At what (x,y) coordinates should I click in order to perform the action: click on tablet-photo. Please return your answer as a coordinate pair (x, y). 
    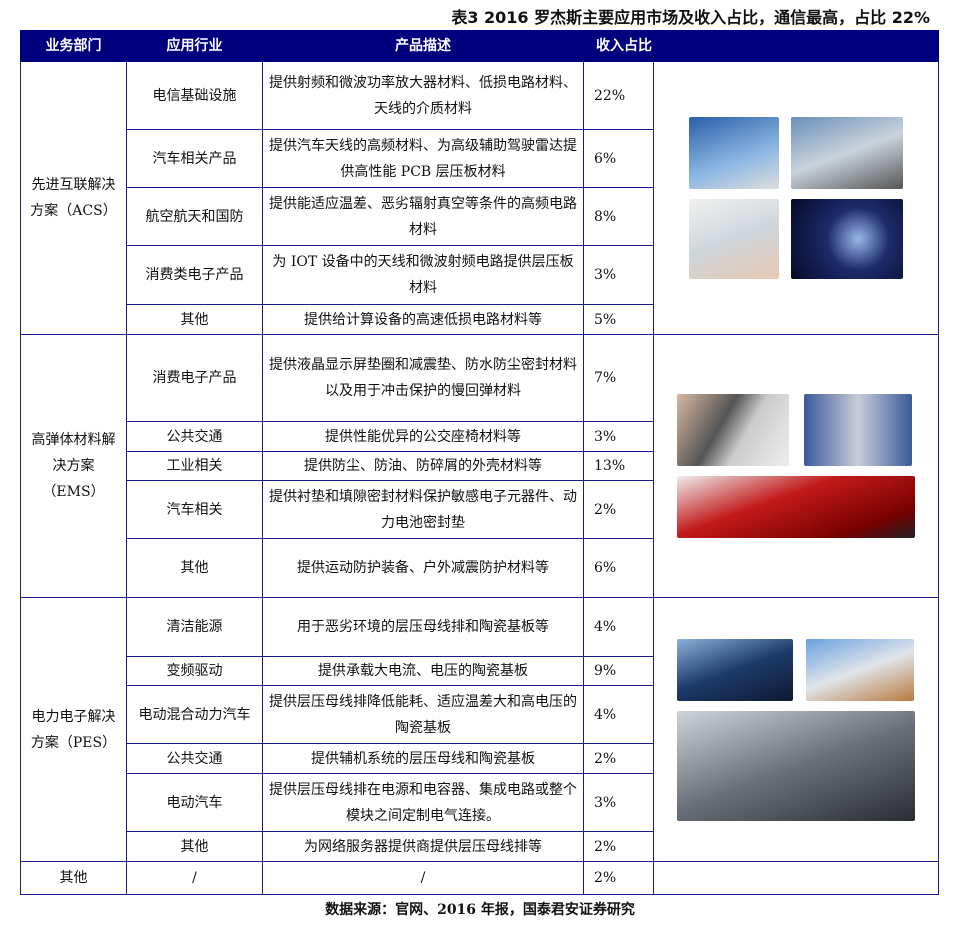
    Looking at the image, I should click on (734, 239).